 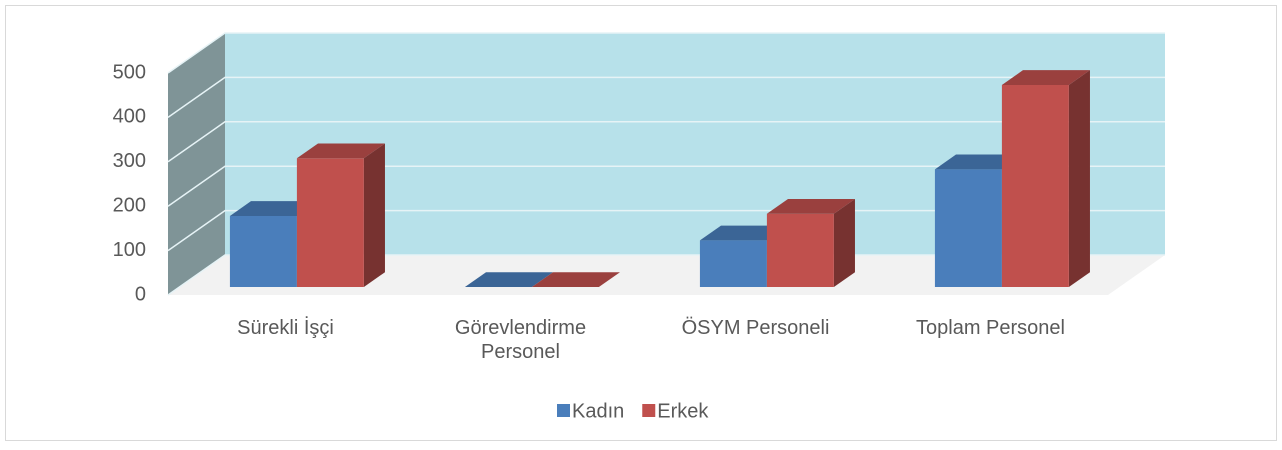 I want to click on y-tick-label: 200, so click(x=129, y=205).